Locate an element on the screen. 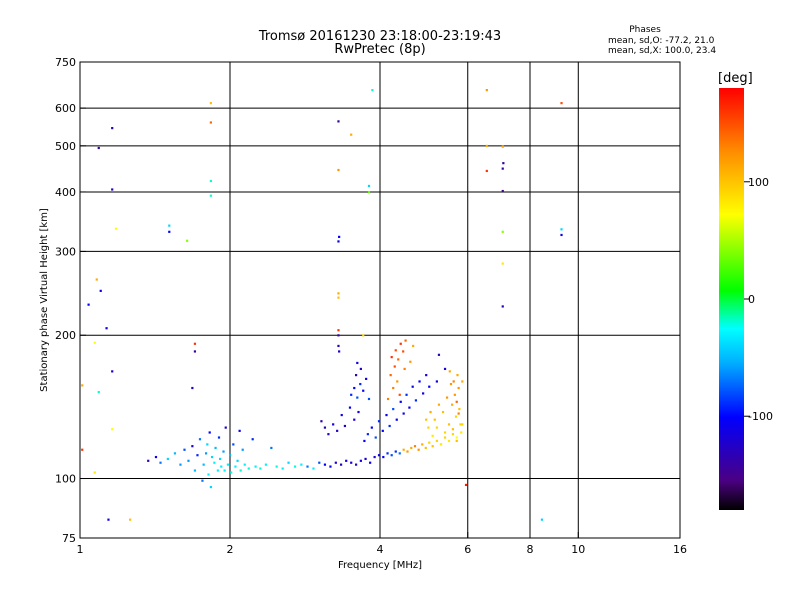  x-tick-label: 2 is located at coordinates (230, 549).